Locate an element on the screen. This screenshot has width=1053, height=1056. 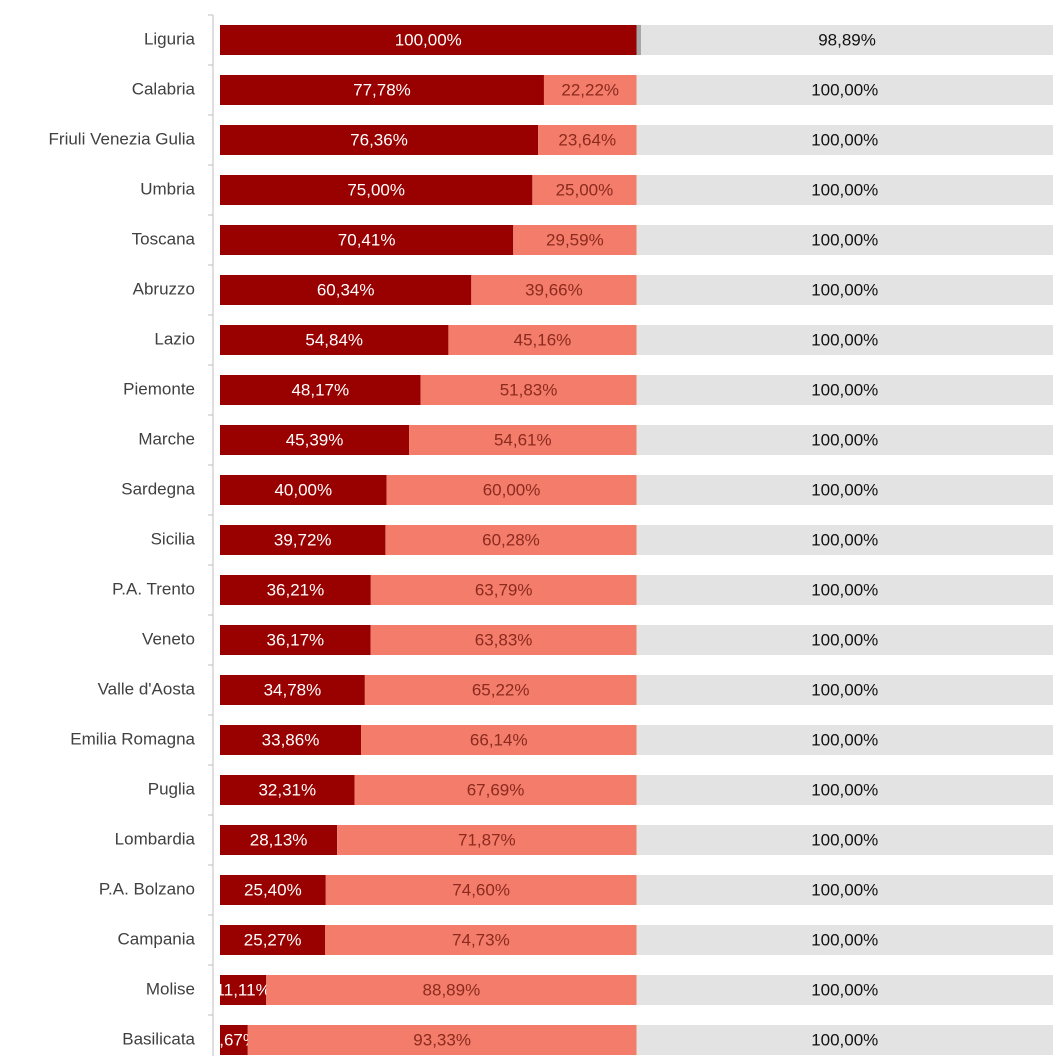
category-label: Marche is located at coordinates (166, 438).